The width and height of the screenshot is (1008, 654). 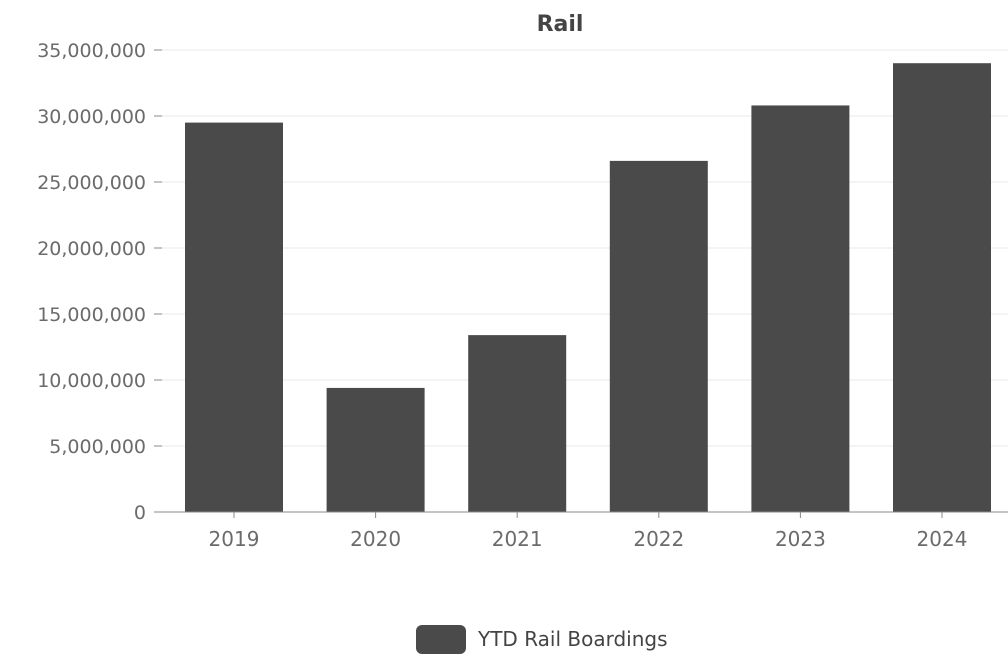 What do you see at coordinates (91, 315) in the screenshot?
I see `y-tick-label: 15,000,000` at bounding box center [91, 315].